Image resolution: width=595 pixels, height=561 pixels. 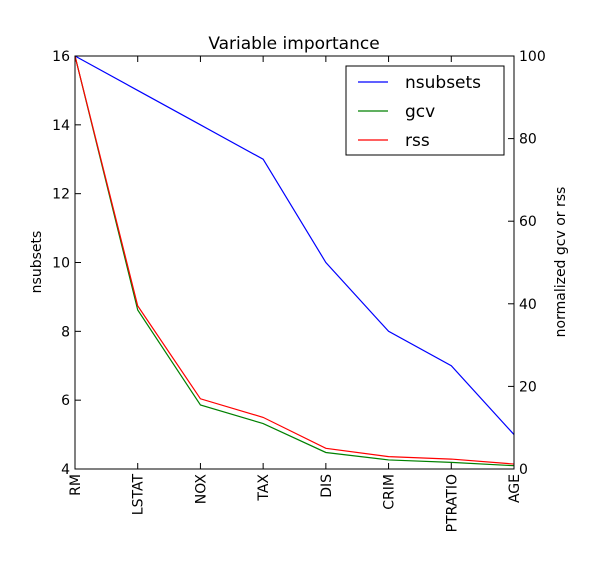 What do you see at coordinates (417, 141) in the screenshot?
I see `legend-label-rss: rss` at bounding box center [417, 141].